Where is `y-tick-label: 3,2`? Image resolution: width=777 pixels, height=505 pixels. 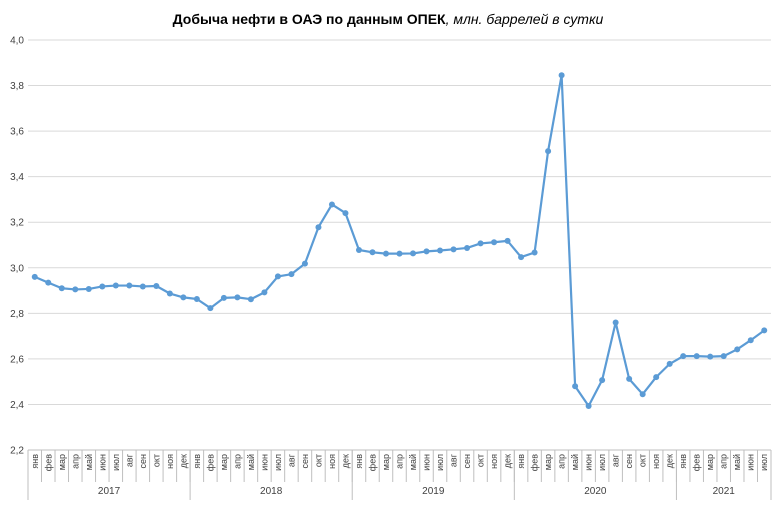 y-tick-label: 3,2 is located at coordinates (17, 223).